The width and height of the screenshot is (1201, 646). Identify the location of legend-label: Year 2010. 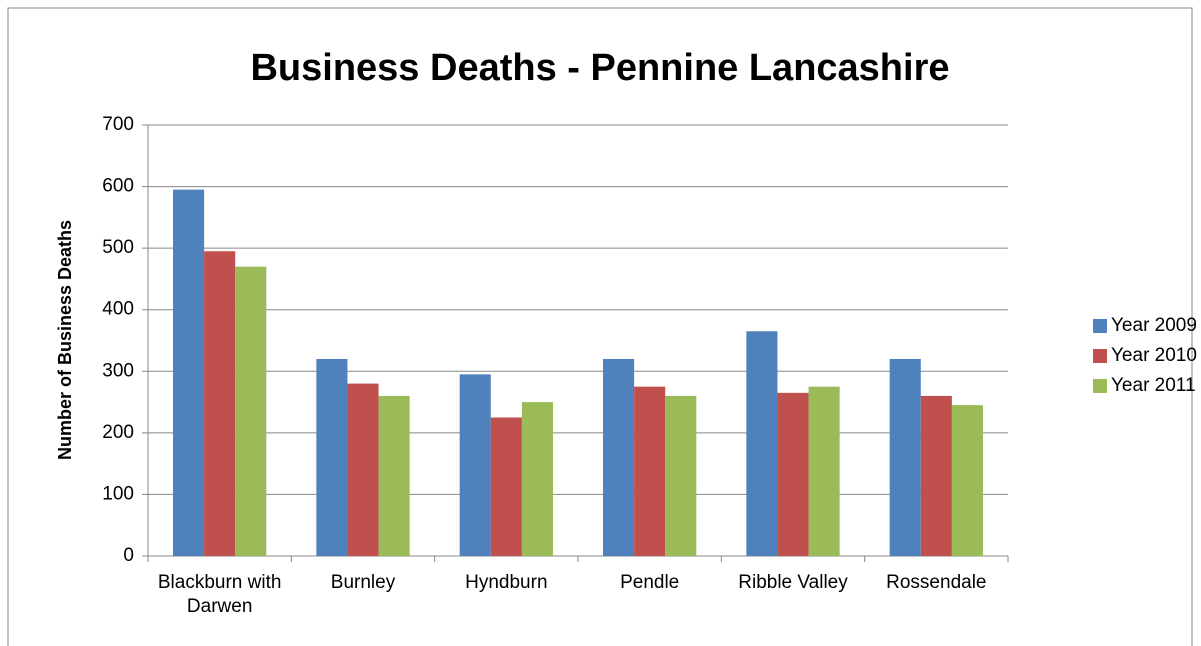
(1154, 355).